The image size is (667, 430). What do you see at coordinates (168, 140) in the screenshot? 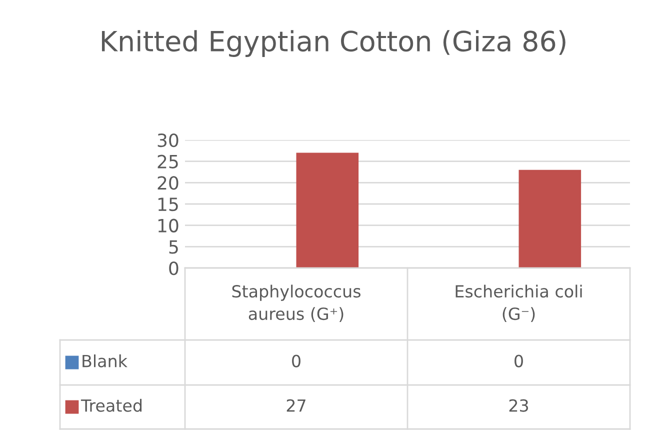
I see `y-tick-label: 30` at bounding box center [168, 140].